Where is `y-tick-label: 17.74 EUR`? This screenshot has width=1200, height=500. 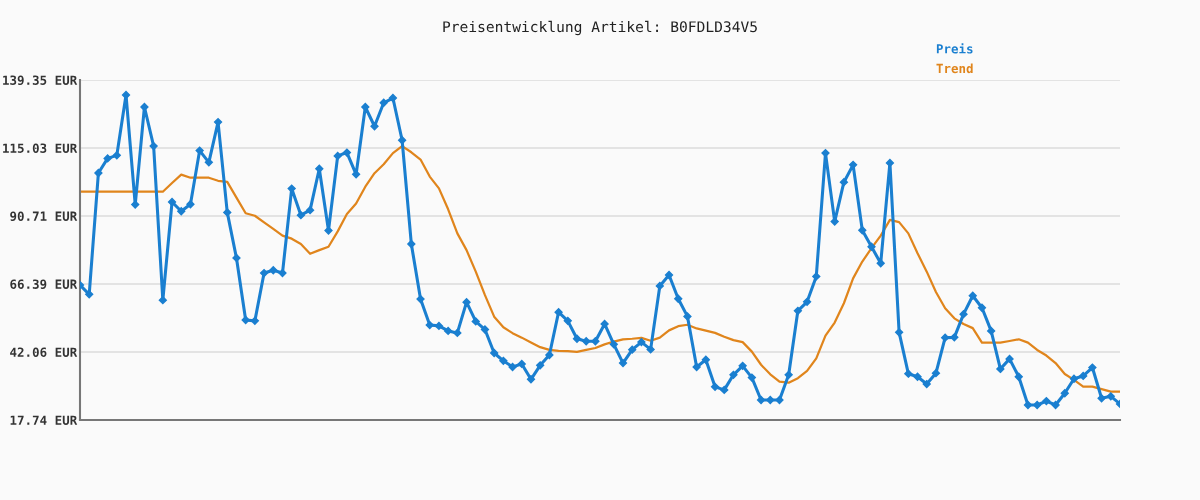 y-tick-label: 17.74 EUR is located at coordinates (44, 420).